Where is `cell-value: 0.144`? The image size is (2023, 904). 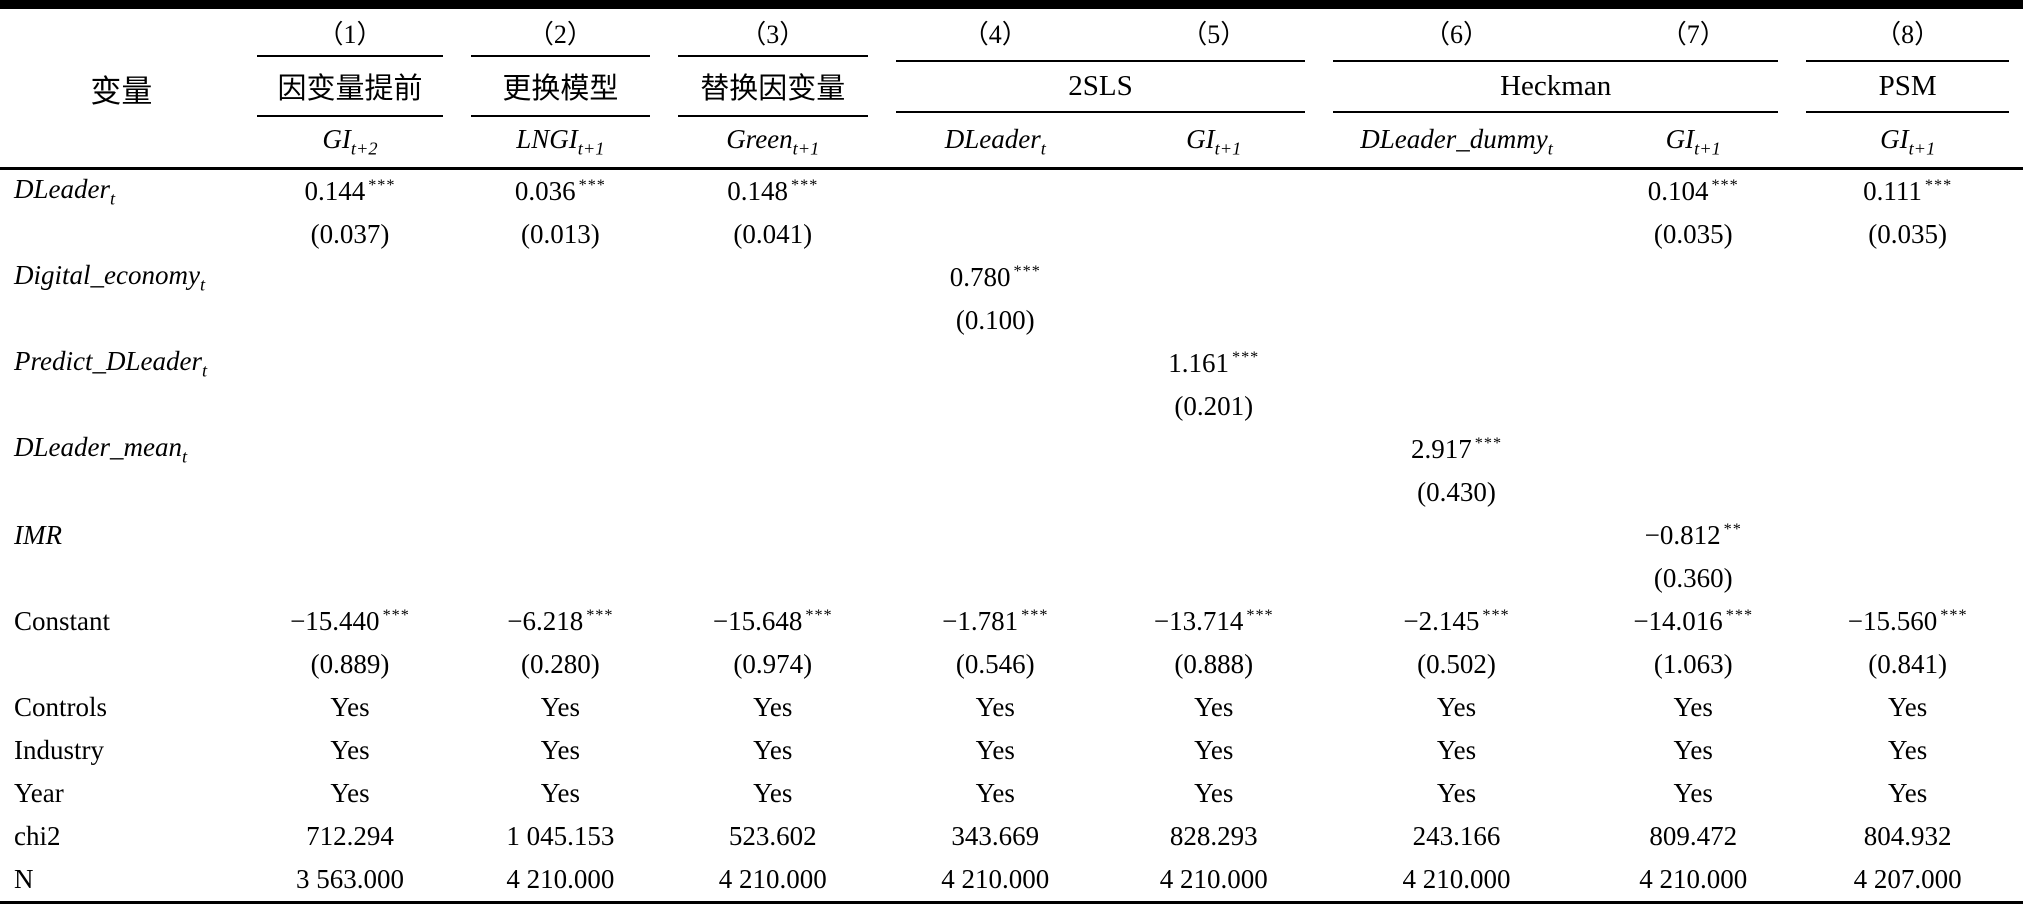 cell-value: 0.144 is located at coordinates (335, 191).